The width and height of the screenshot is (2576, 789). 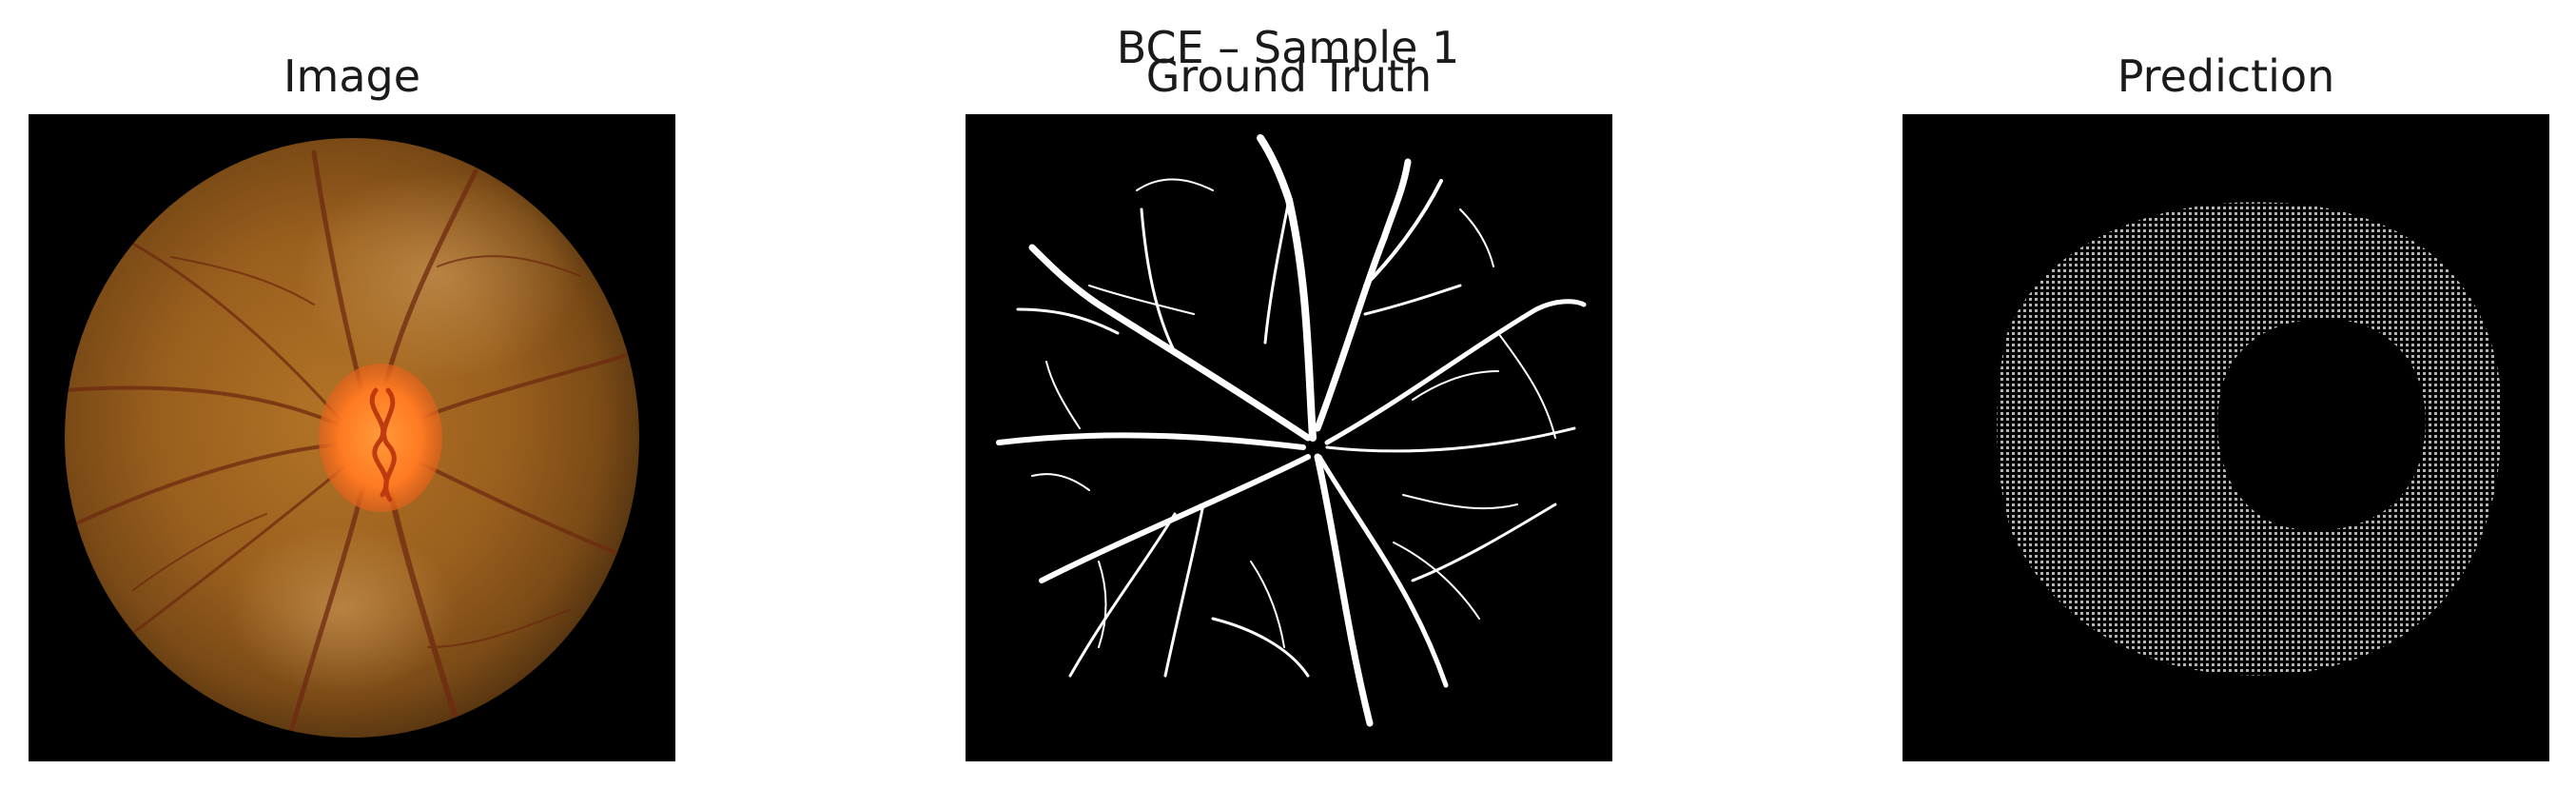 I want to click on panel-title-ground-truth: Ground Truth, so click(x=1289, y=76).